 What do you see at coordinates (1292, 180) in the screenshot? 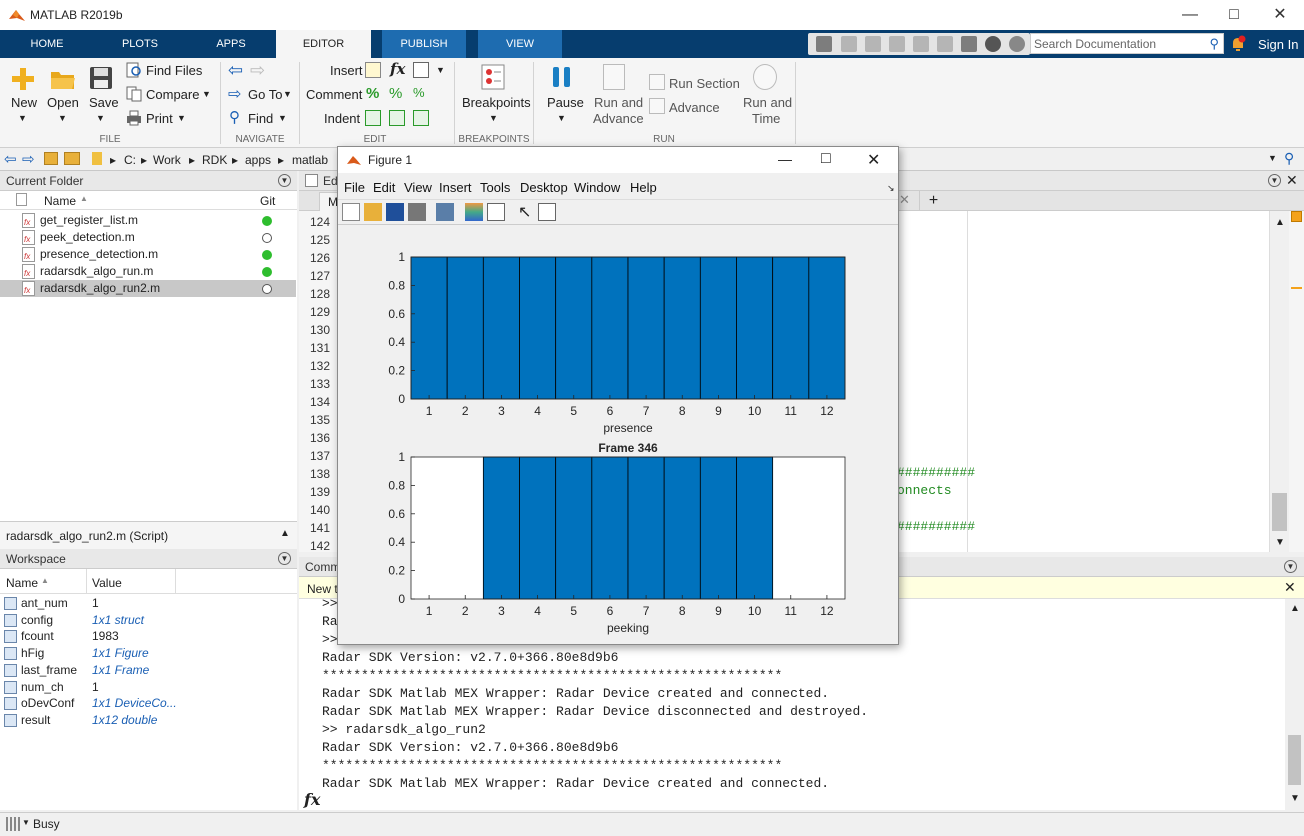
I see `editor-close-icon: ✕` at bounding box center [1292, 180].